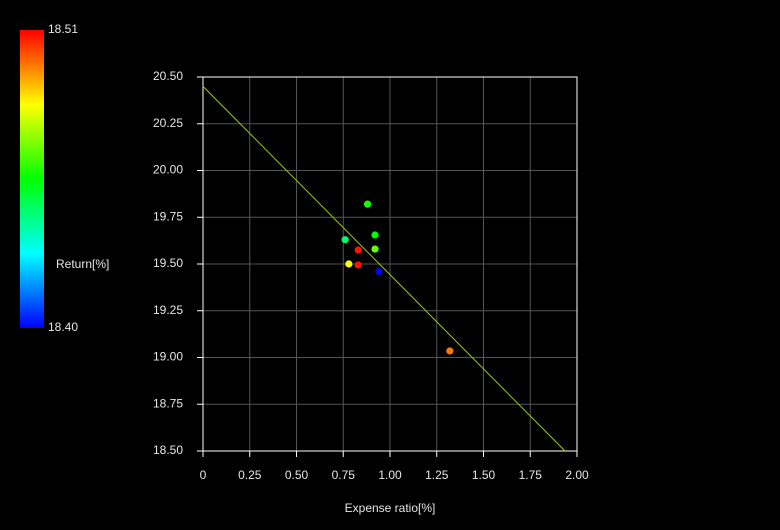  I want to click on x-tick-label: 0.75, so click(344, 475).